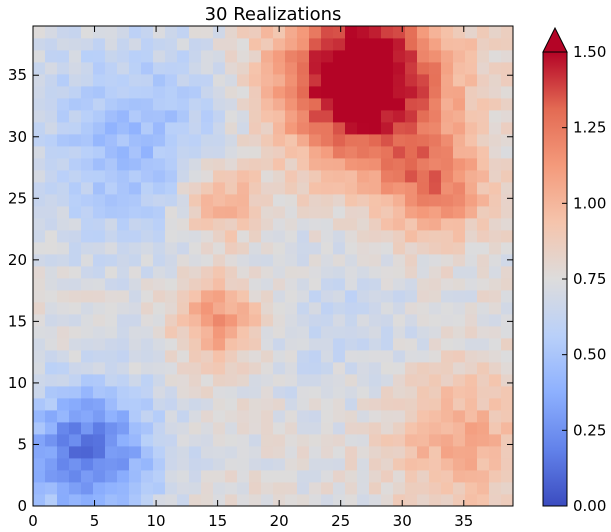 This screenshot has height=532, width=611. What do you see at coordinates (463, 521) in the screenshot?
I see `x-tick-label: 35` at bounding box center [463, 521].